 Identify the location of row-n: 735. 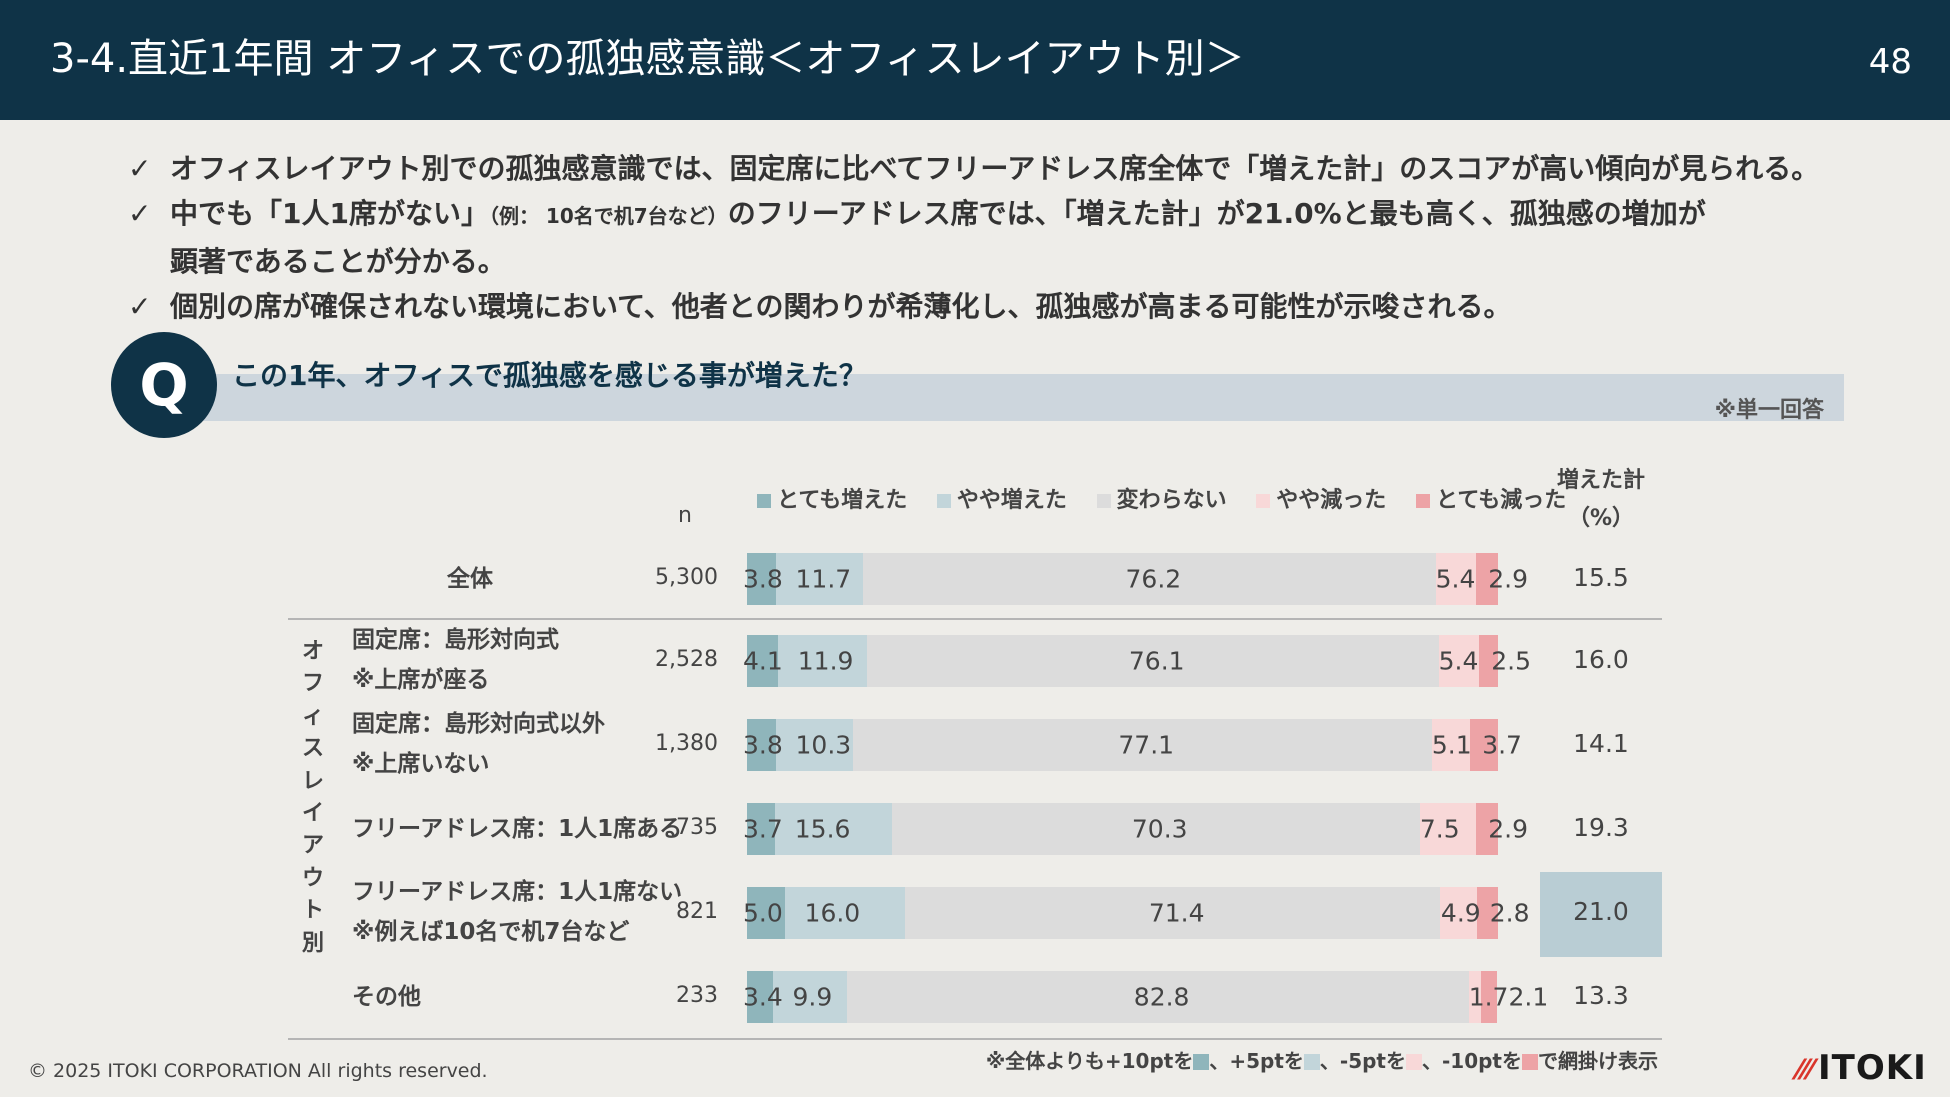
(697, 827).